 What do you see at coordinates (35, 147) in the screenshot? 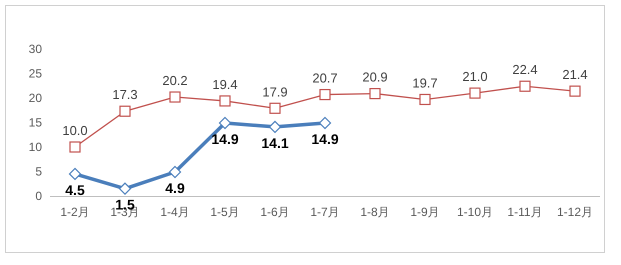
I see `y-tick-label: 10` at bounding box center [35, 147].